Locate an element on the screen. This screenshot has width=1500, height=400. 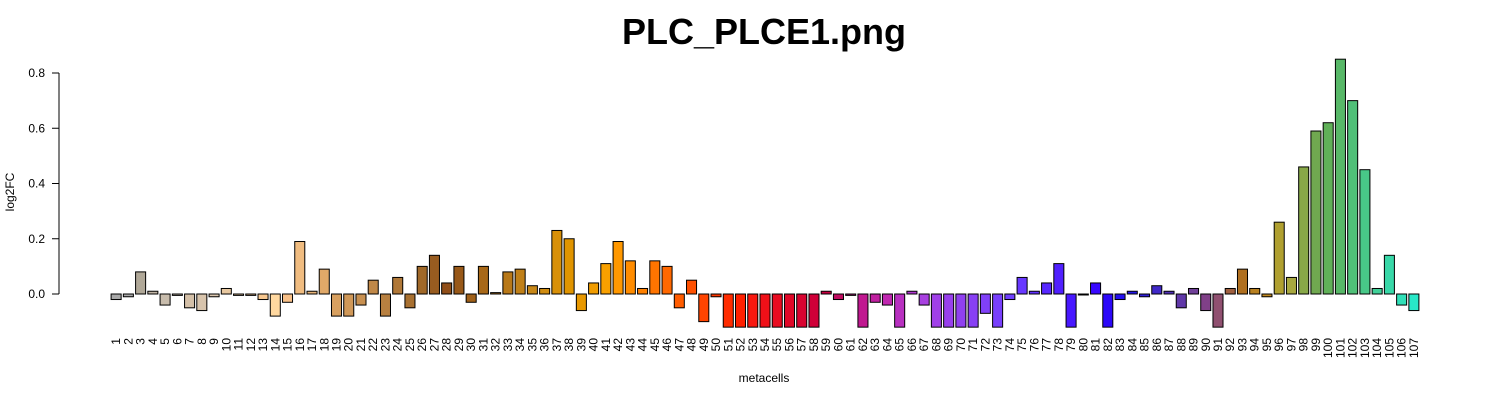
x-tick-label: 105 is located at coordinates (1389, 348).